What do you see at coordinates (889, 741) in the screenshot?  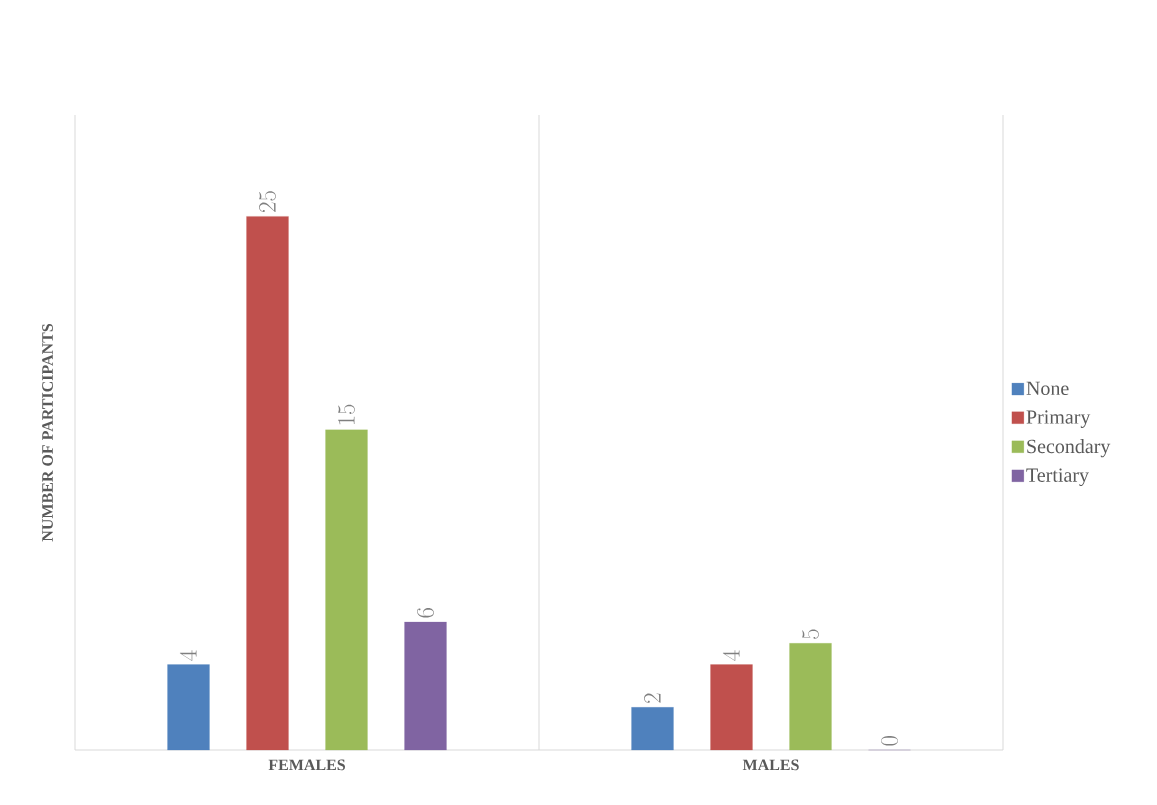 I see `data-label: 0` at bounding box center [889, 741].